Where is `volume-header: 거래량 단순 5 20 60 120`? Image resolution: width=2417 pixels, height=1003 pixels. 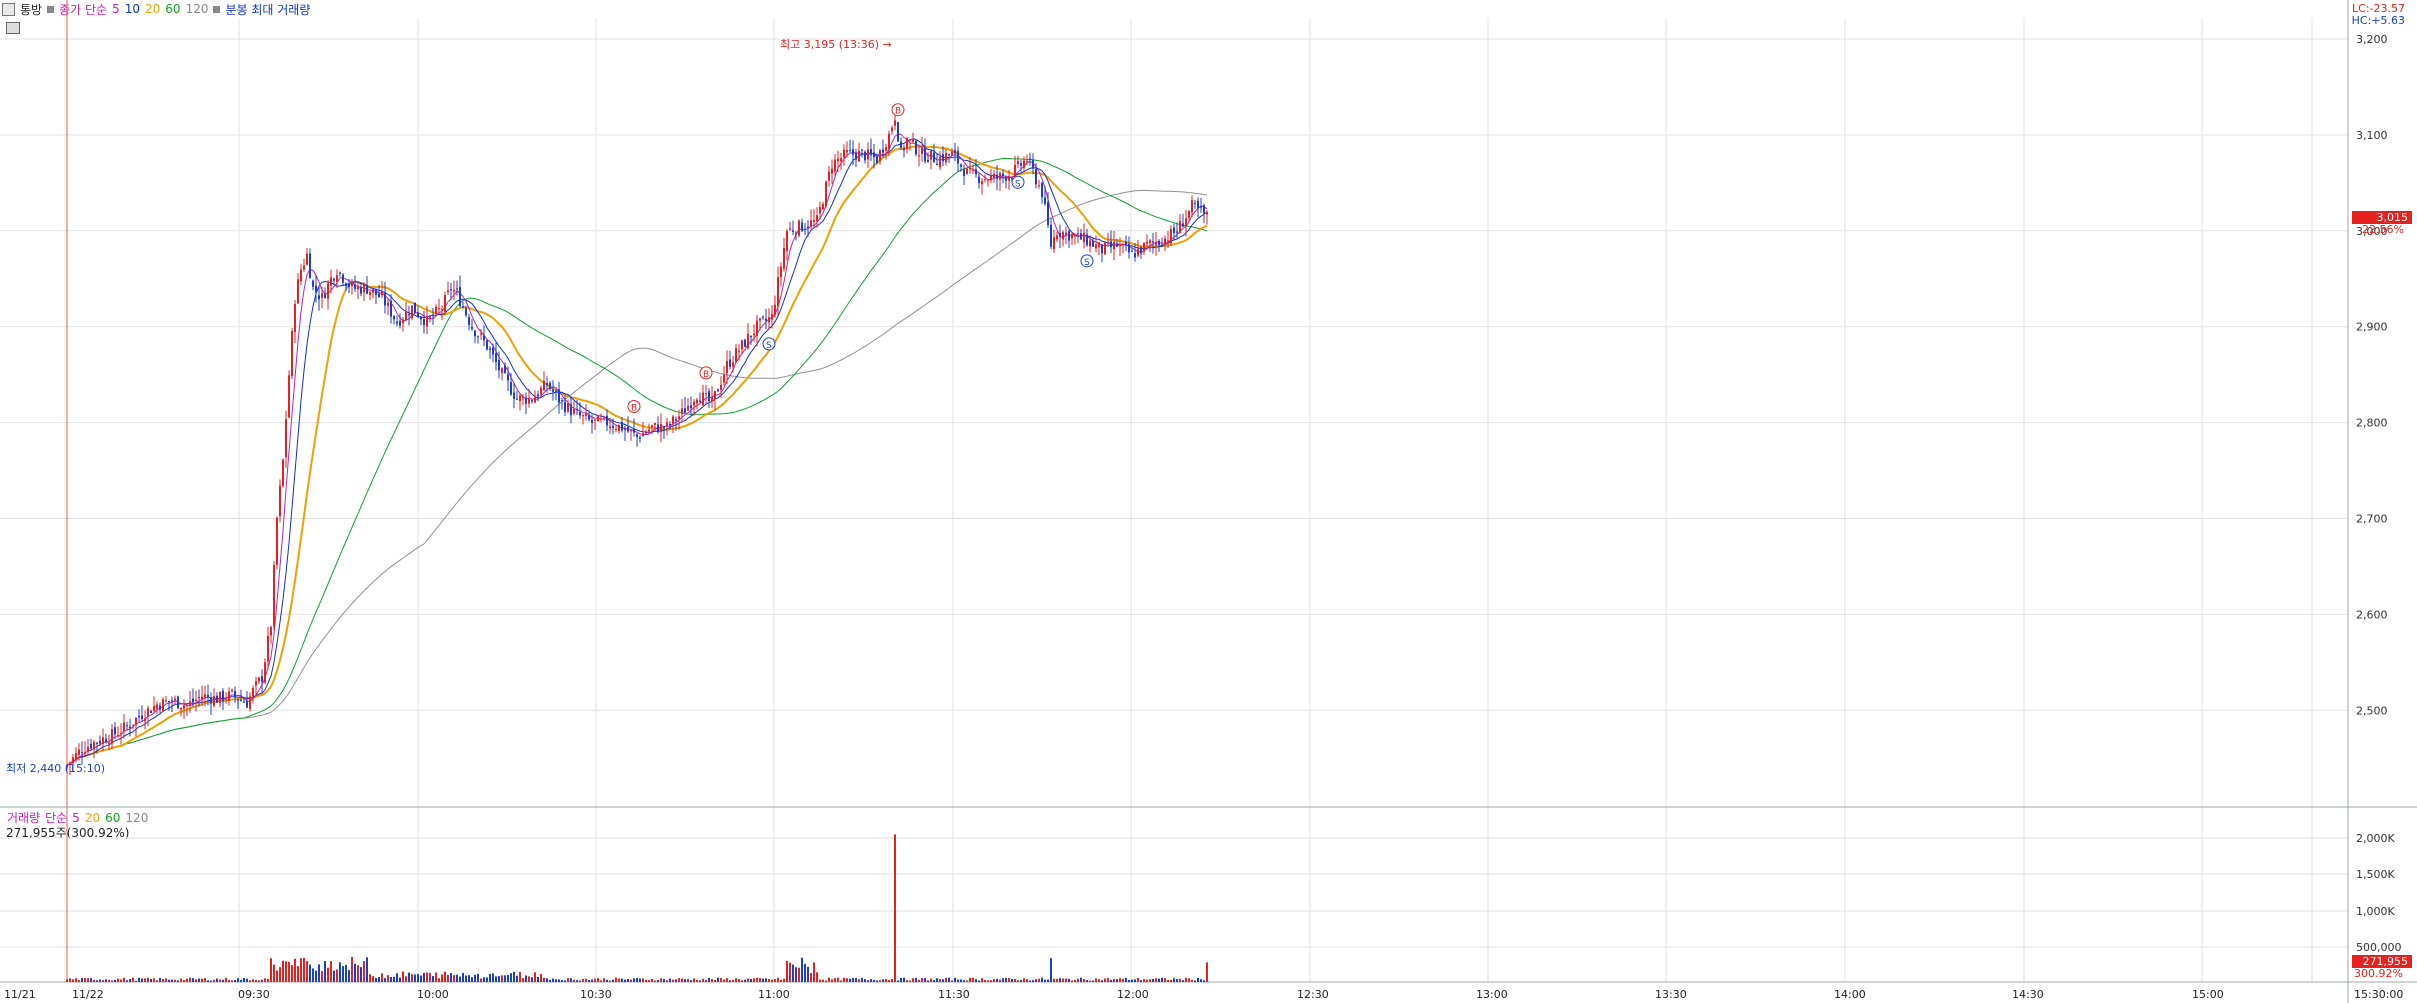 volume-header: 거래량 단순 5 20 60 120 is located at coordinates (75, 817).